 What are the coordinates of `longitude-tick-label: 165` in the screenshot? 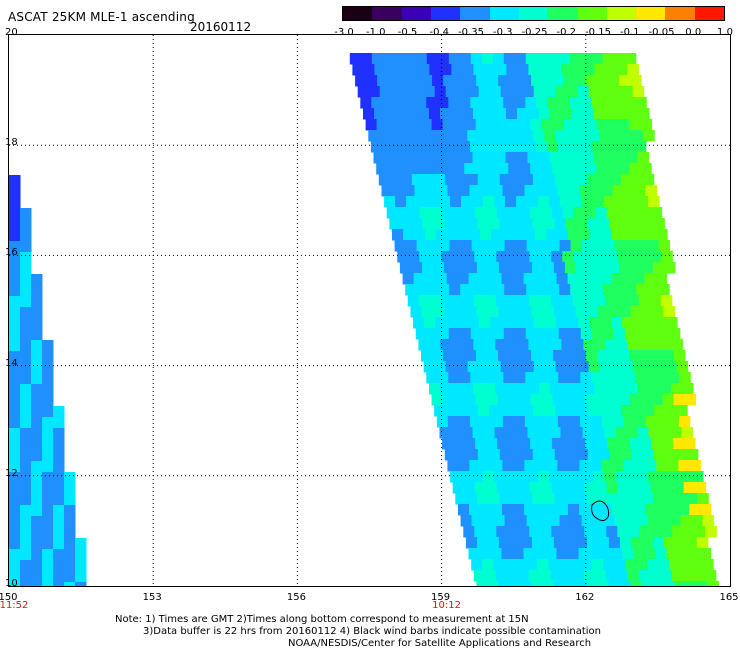 It's located at (729, 597).